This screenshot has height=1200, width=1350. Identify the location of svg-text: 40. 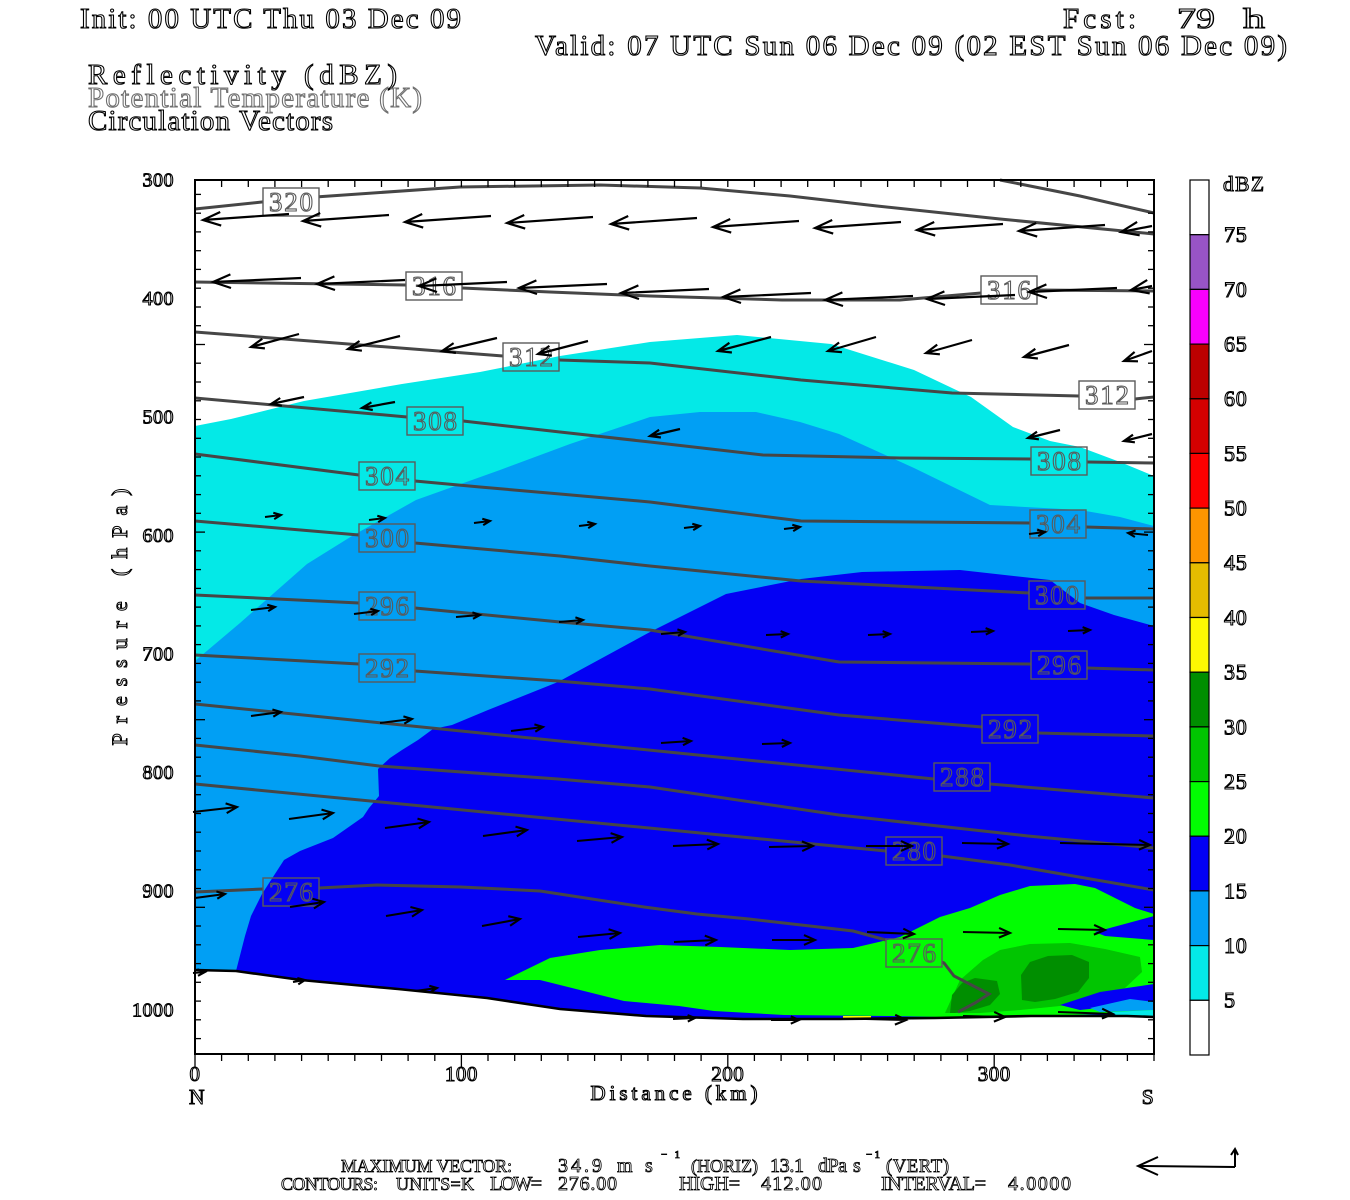
(1235, 617).